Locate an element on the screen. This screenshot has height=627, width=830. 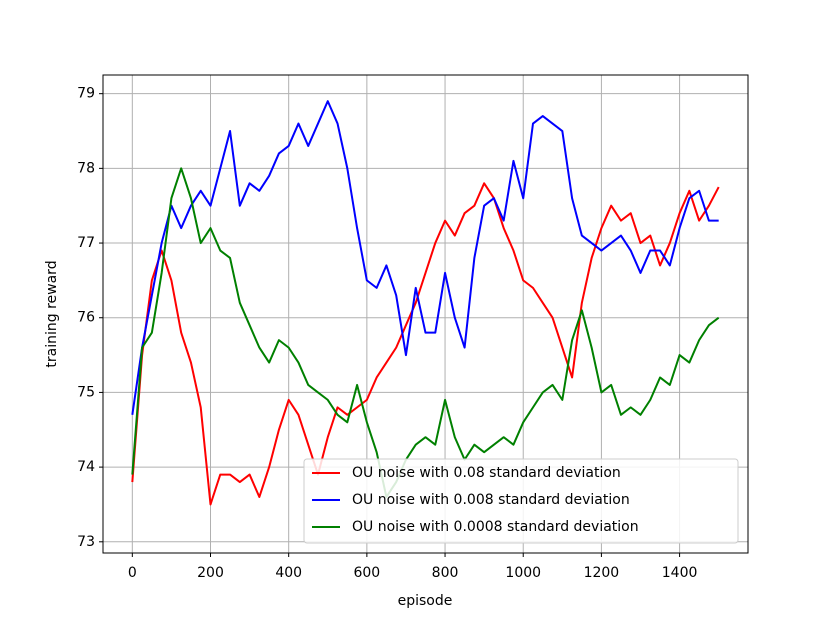
legend-label: OU noise with 0.0008 standard deviation is located at coordinates (495, 527).